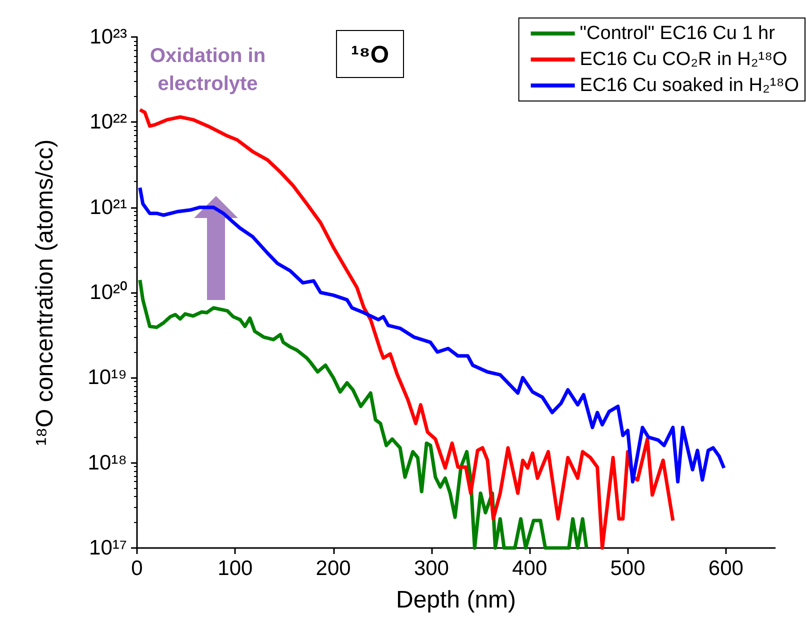  I want to click on x-tick-label: 600, so click(726, 568).